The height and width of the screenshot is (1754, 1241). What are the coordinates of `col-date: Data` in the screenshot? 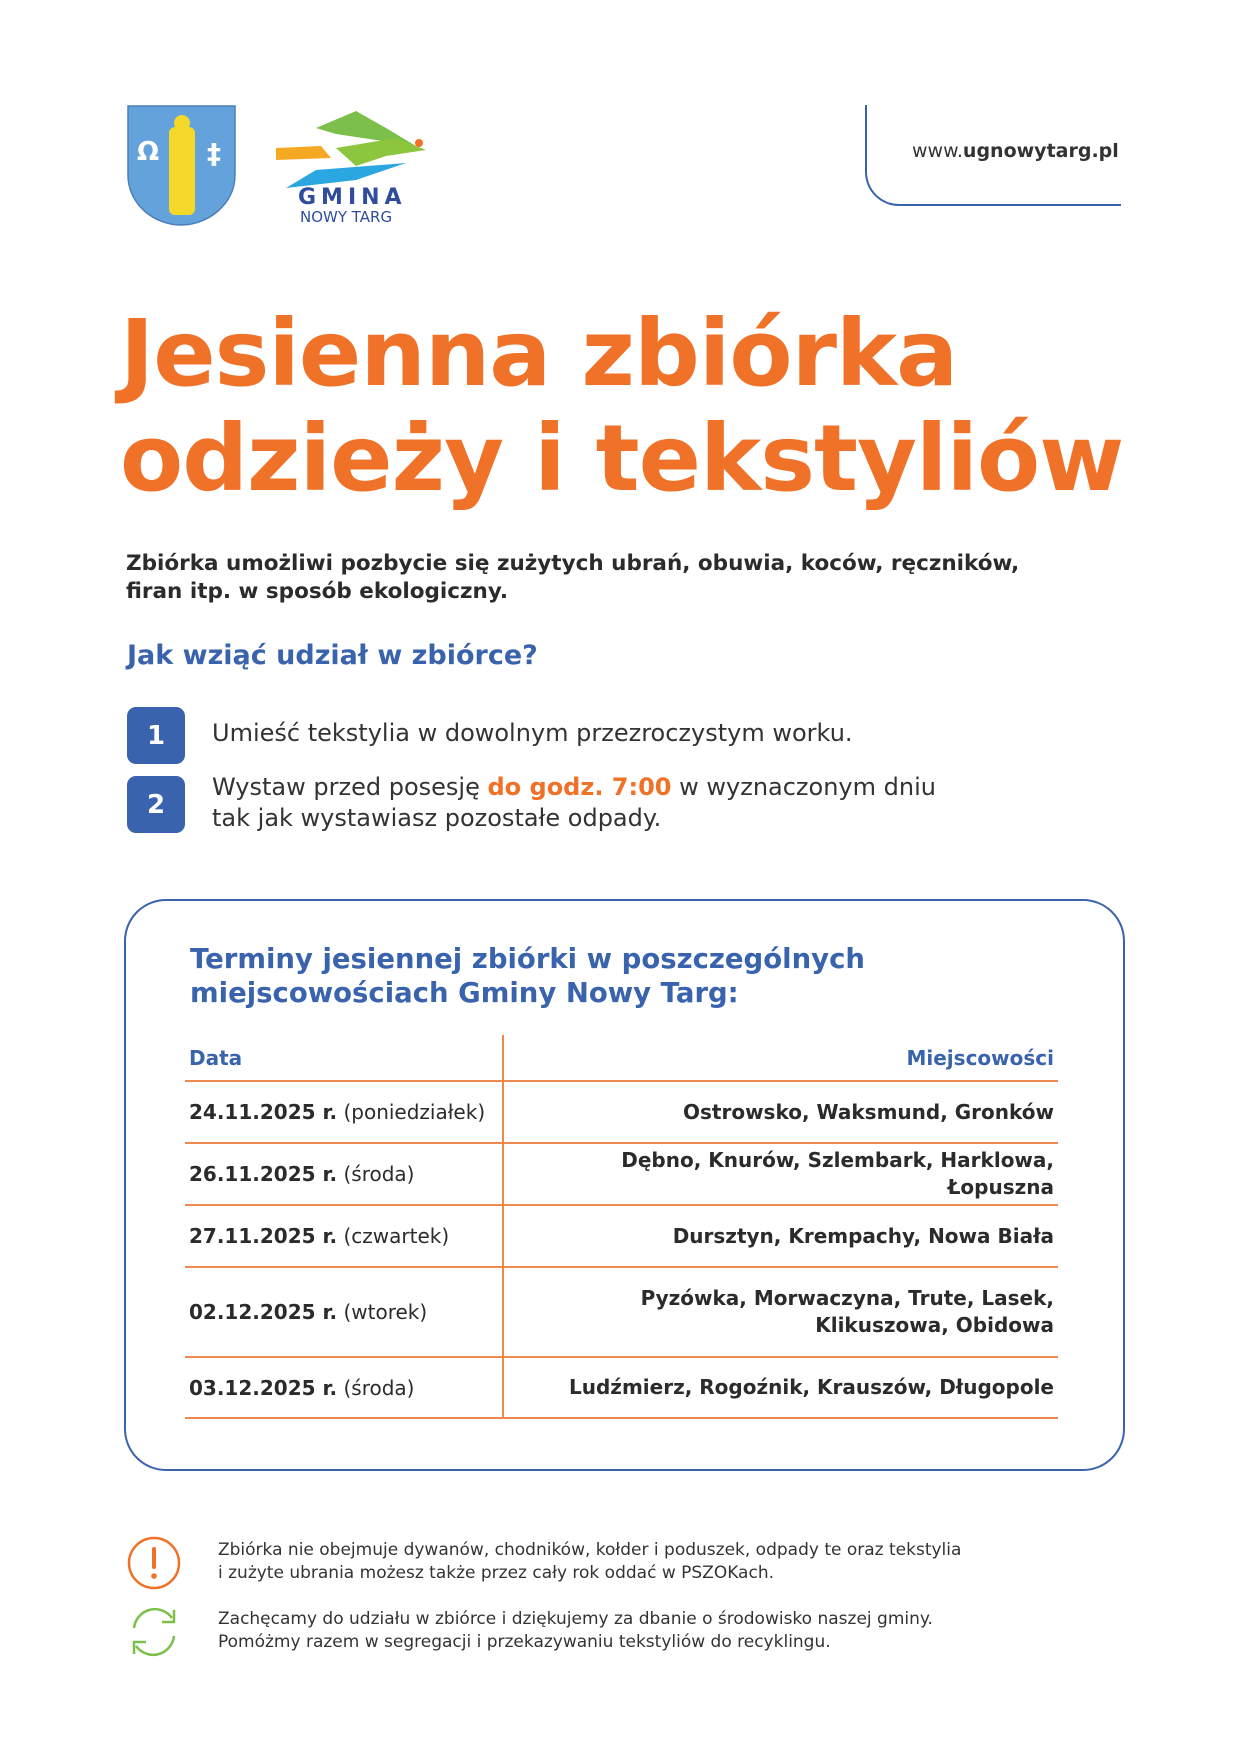 It's located at (344, 1058).